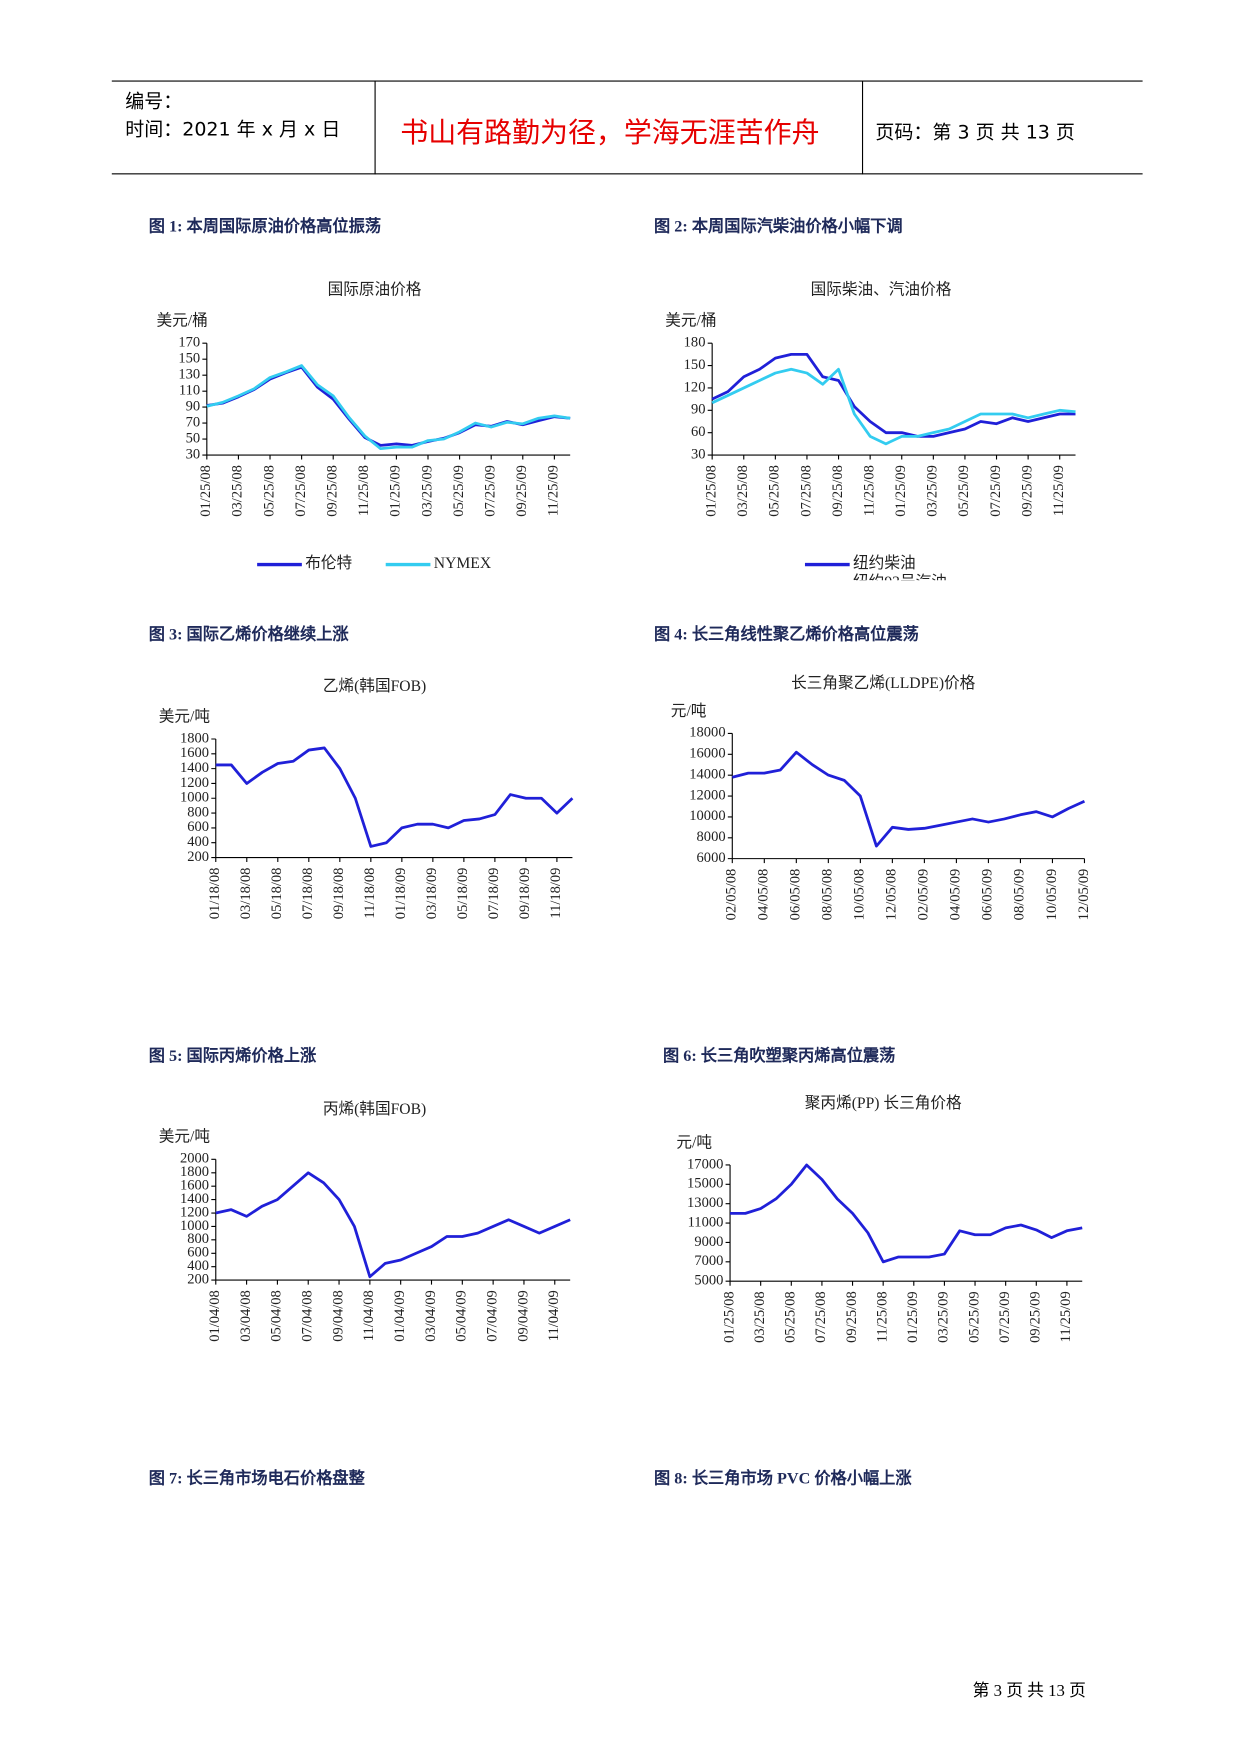  What do you see at coordinates (463, 894) in the screenshot?
I see `x-tick-label: 05/18/09` at bounding box center [463, 894].